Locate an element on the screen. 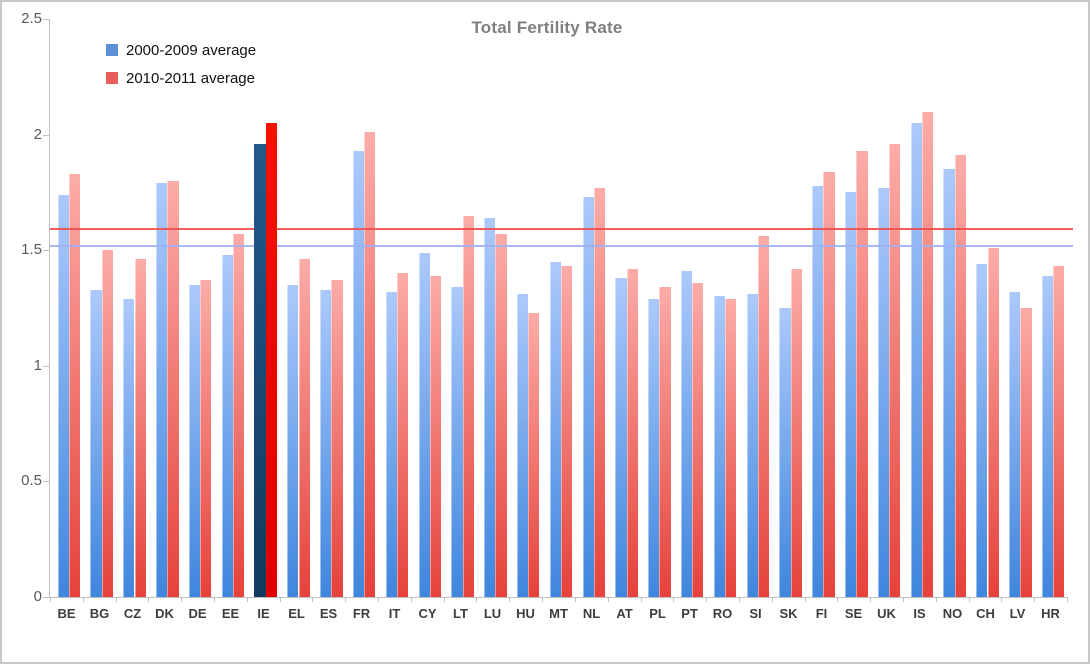 Image resolution: width=1090 pixels, height=664 pixels. y-axis-label: 0 is located at coordinates (37, 596).